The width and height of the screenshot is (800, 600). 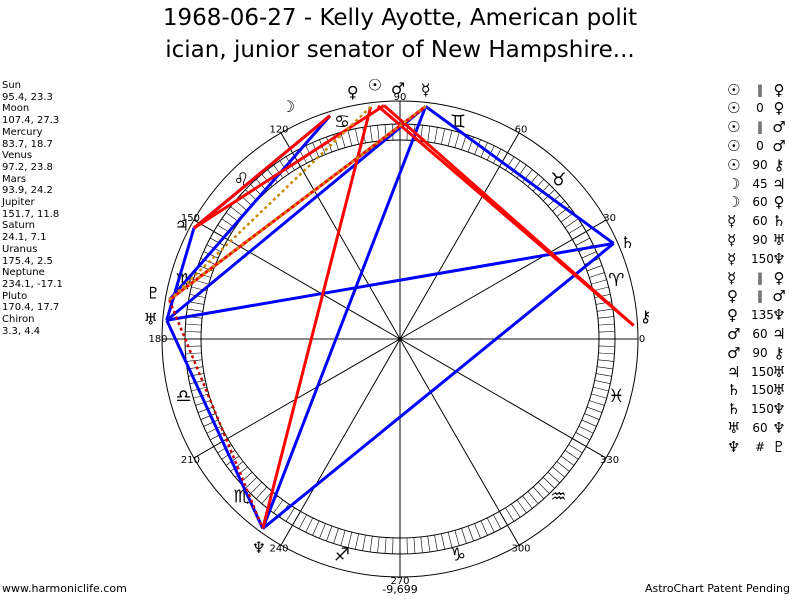 What do you see at coordinates (758, 258) in the screenshot?
I see `aspect-row: ☿ 150 ♆` at bounding box center [758, 258].